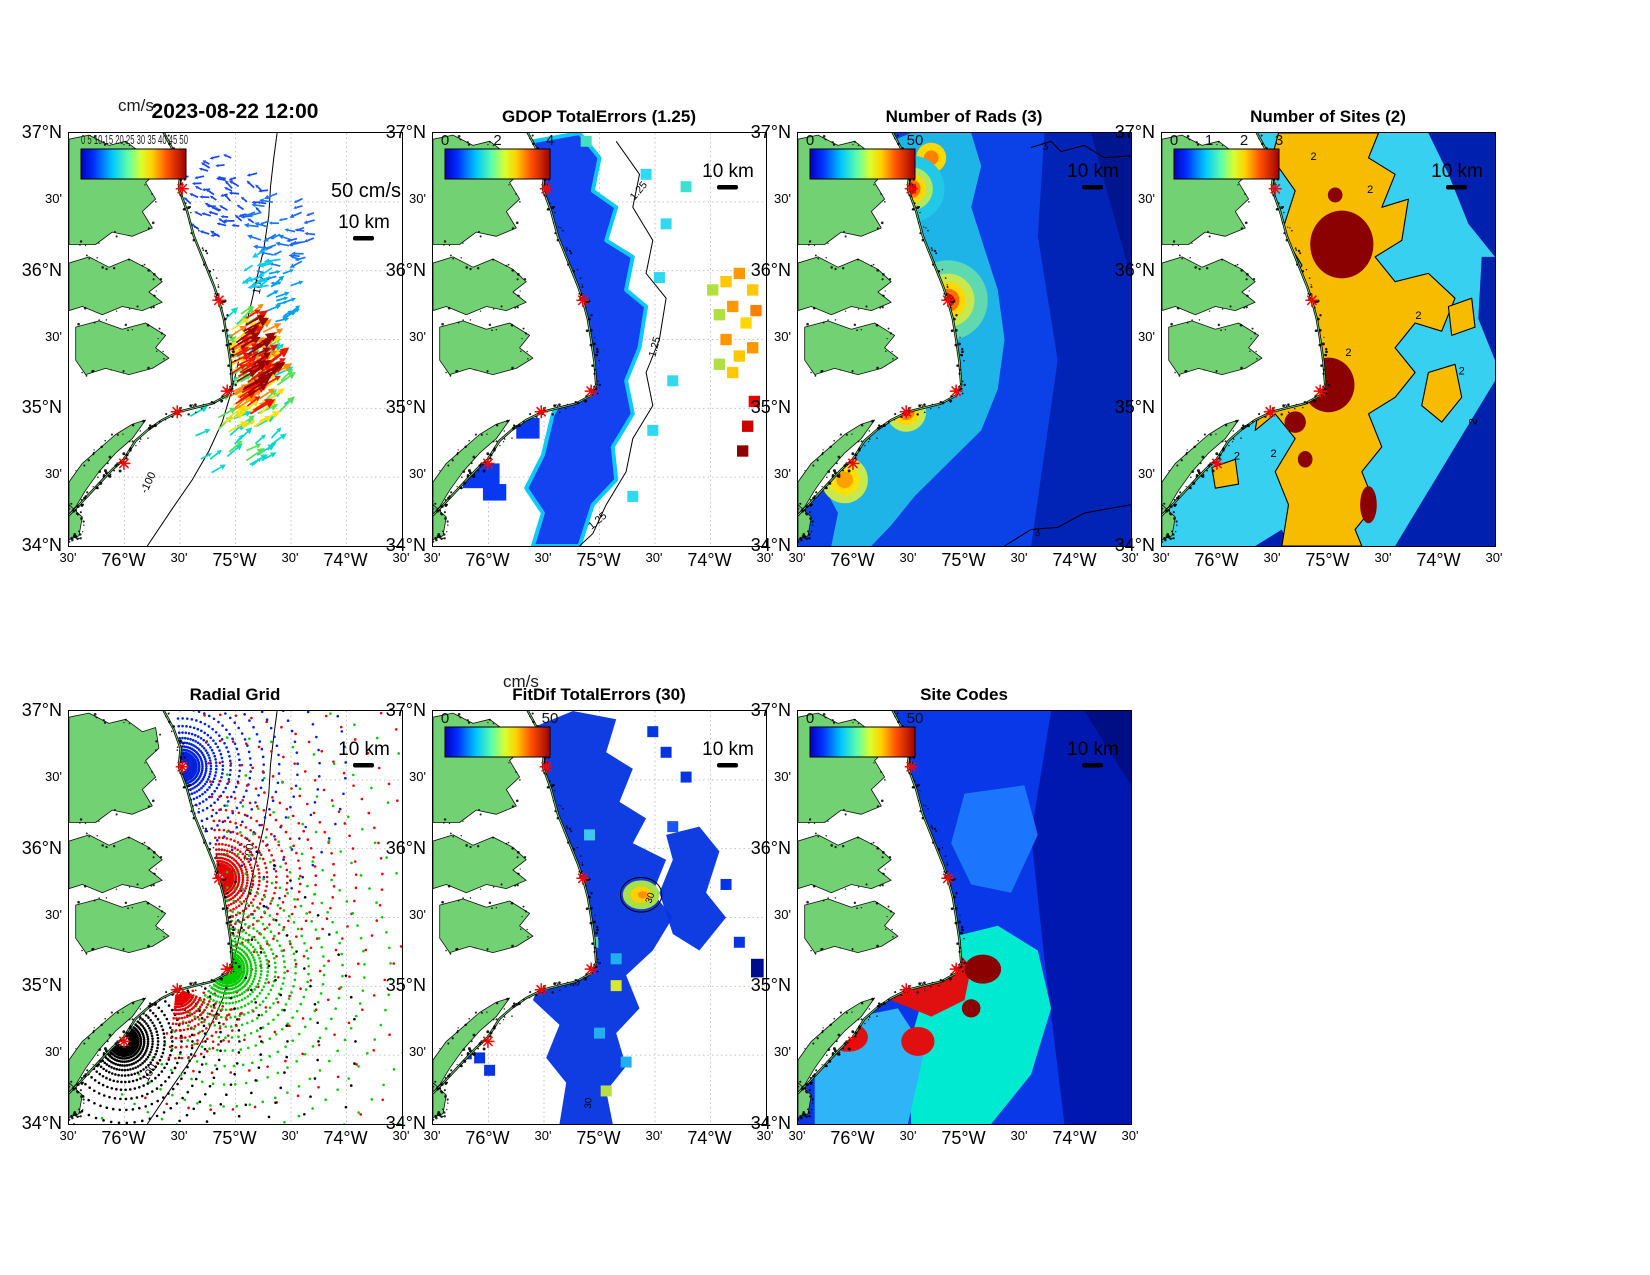 The image size is (1650, 1275). Describe the element at coordinates (235, 111) in the screenshot. I see `panel-title-surface-currents: 2023-08-22 12:00` at that location.